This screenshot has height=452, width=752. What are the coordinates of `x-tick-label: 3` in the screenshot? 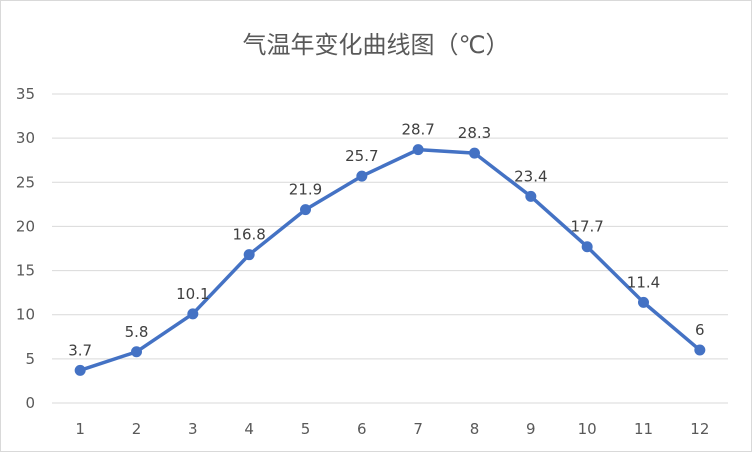 It's located at (193, 429).